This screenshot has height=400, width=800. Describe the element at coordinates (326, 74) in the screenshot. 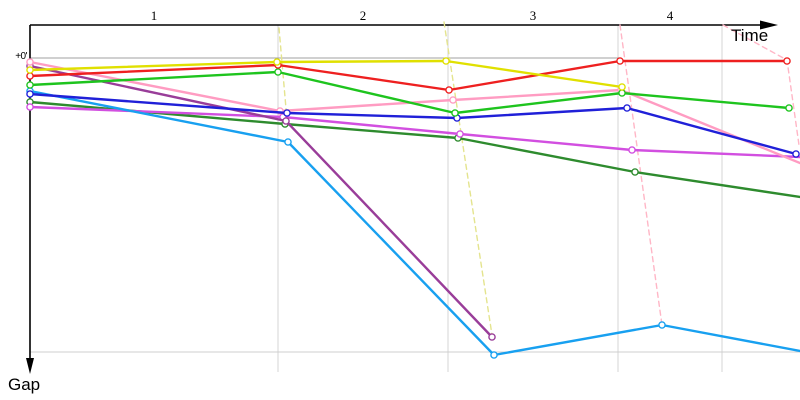

I see `series-line-yellow` at that location.